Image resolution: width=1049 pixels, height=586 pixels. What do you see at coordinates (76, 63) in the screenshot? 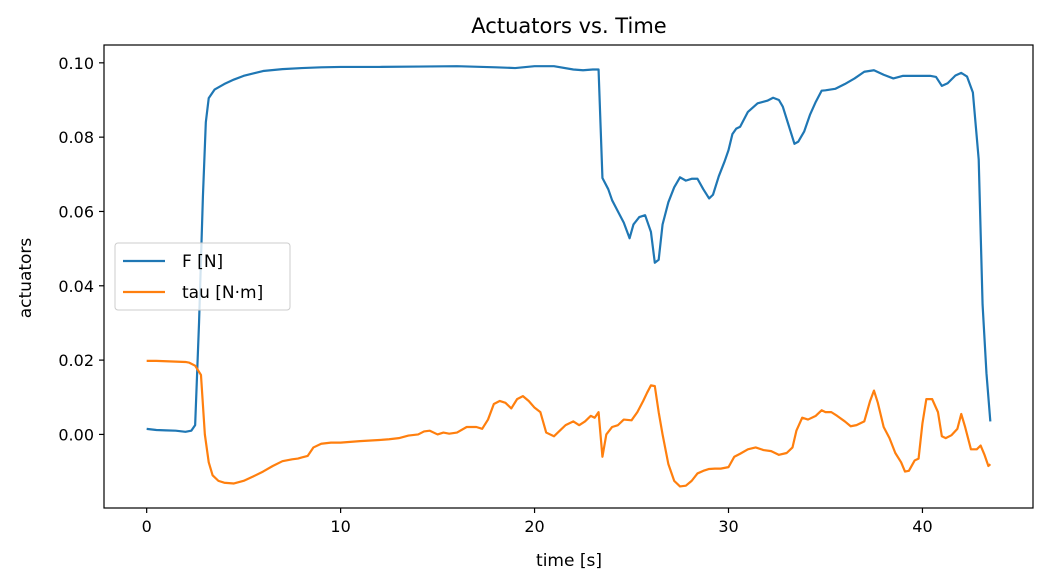
I see `y-tick-label: 0.10` at bounding box center [76, 63].